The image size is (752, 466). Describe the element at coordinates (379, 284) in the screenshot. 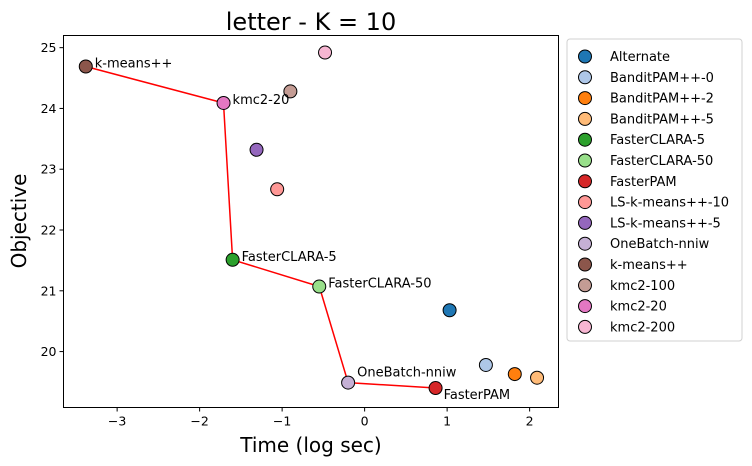

I see `annotation-fasterclara-50: FasterCLARA-50` at that location.